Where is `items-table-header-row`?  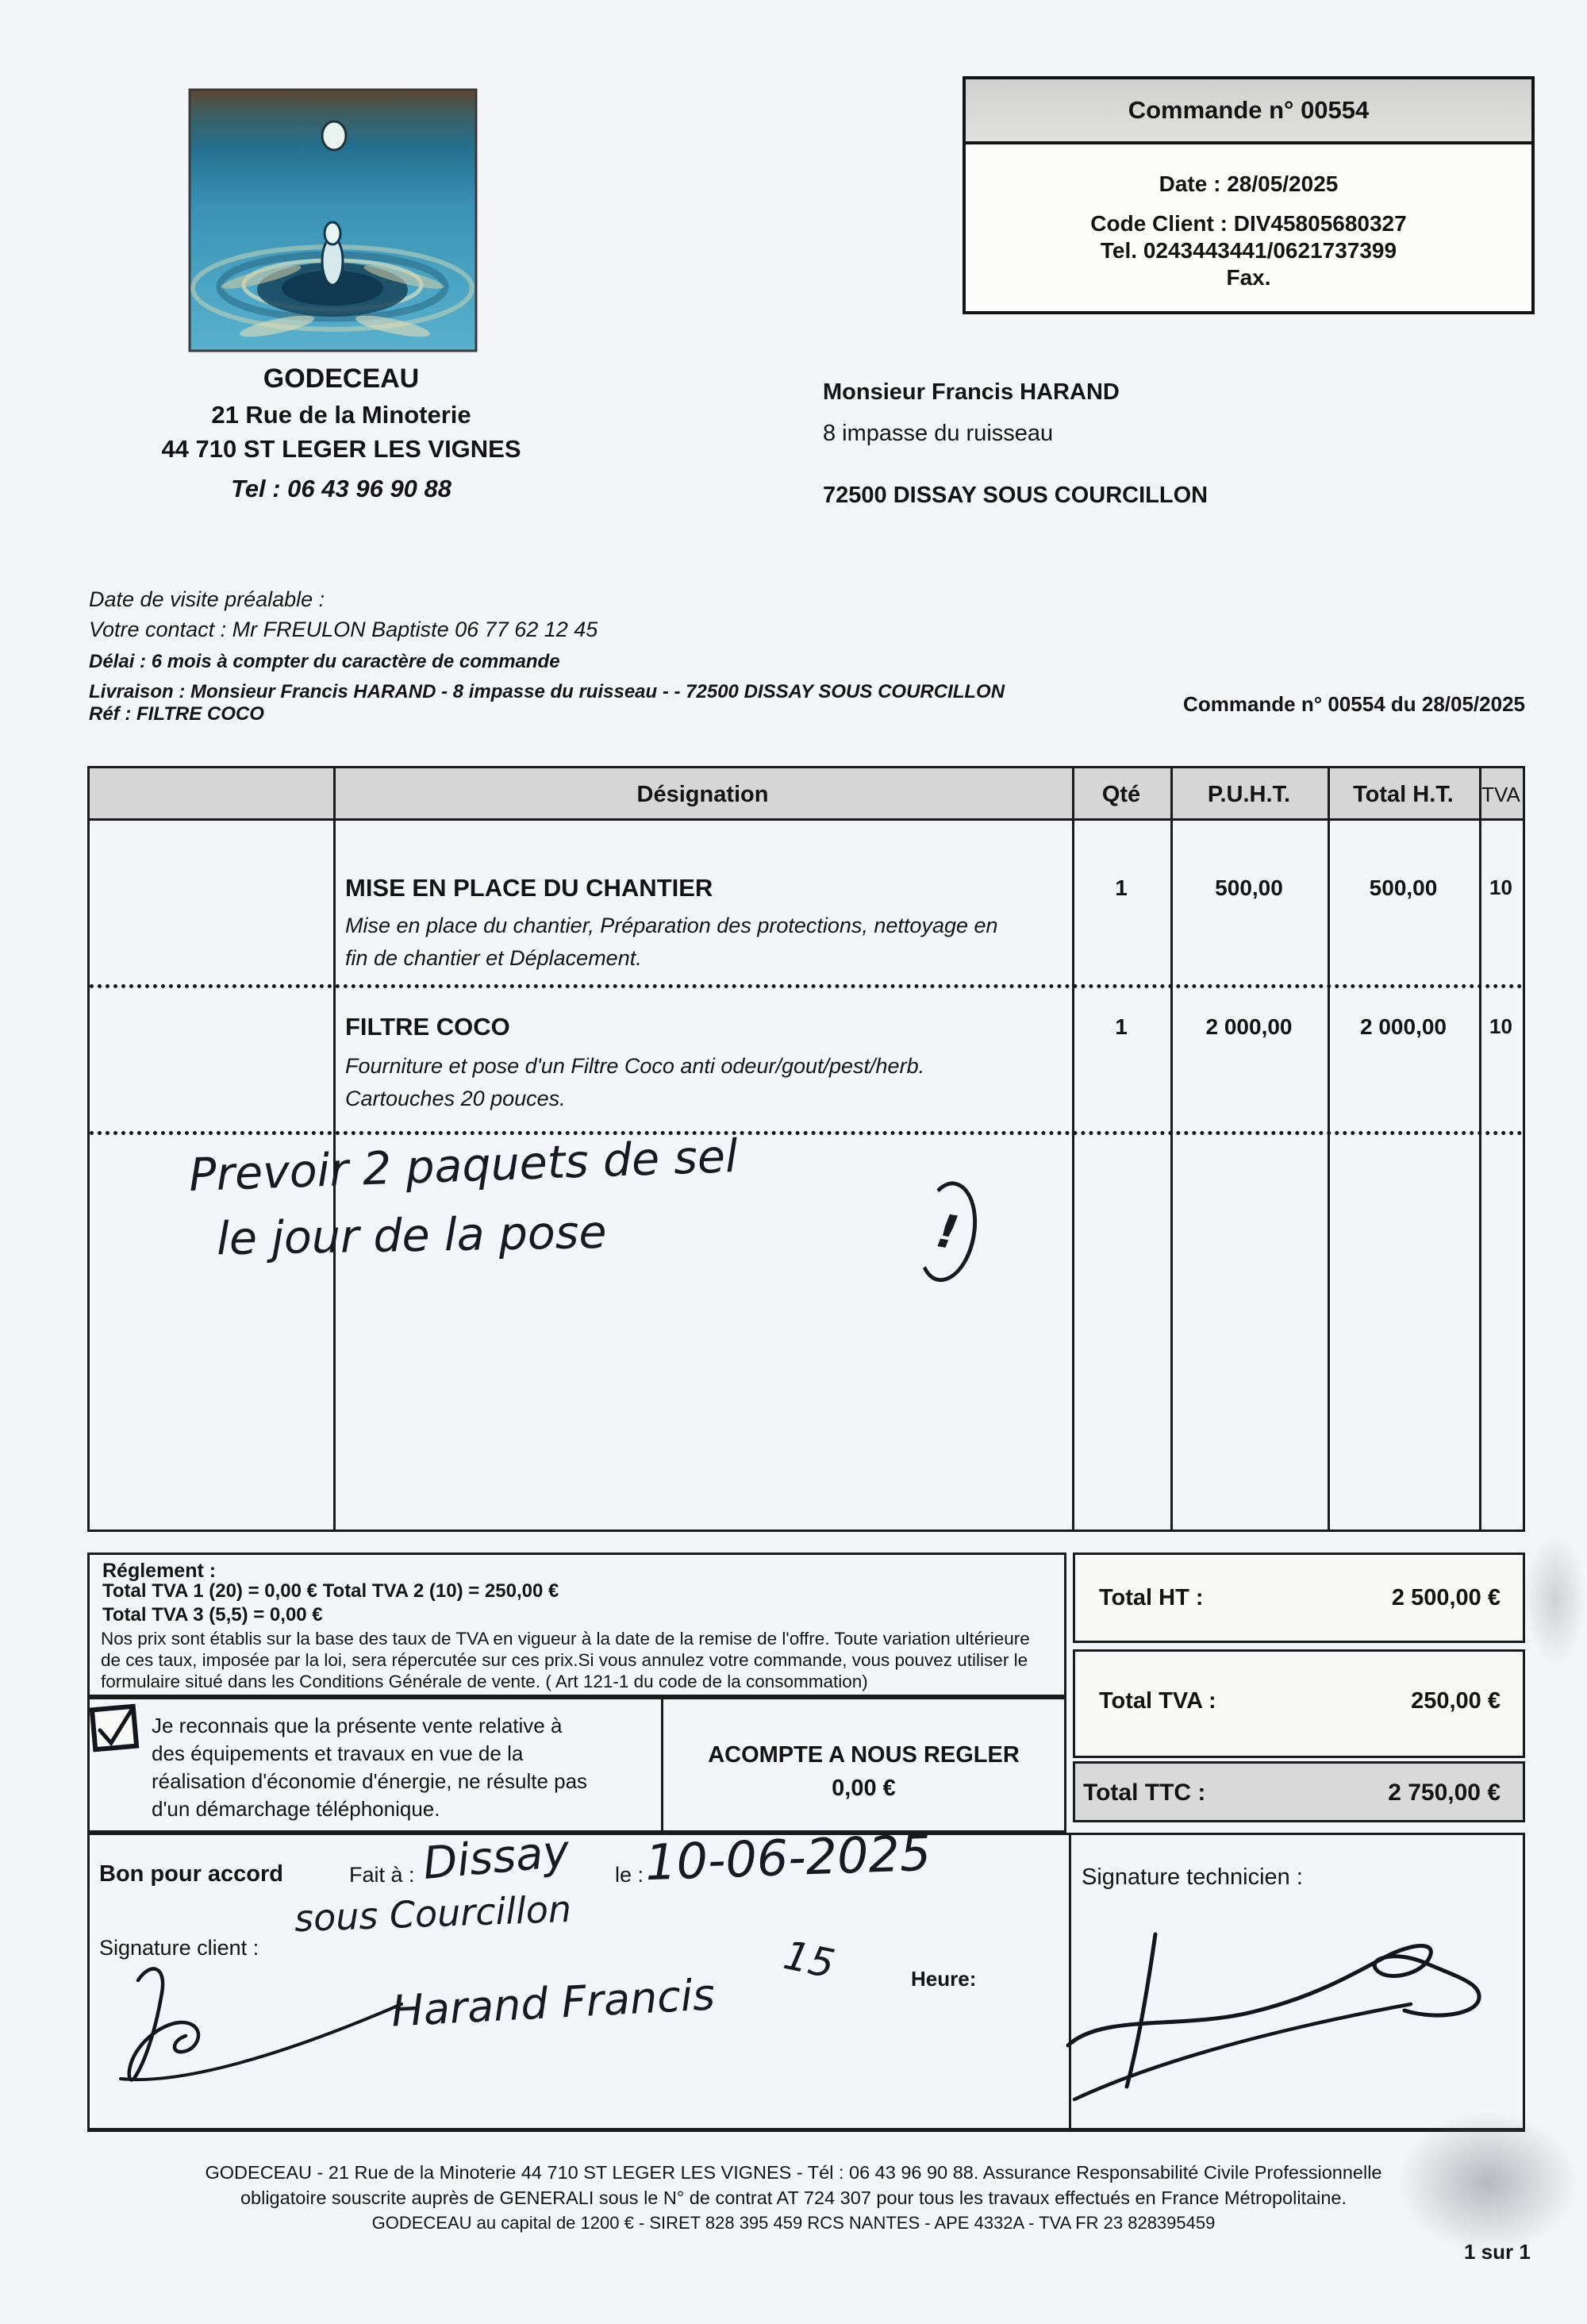 items-table-header-row is located at coordinates (806, 794).